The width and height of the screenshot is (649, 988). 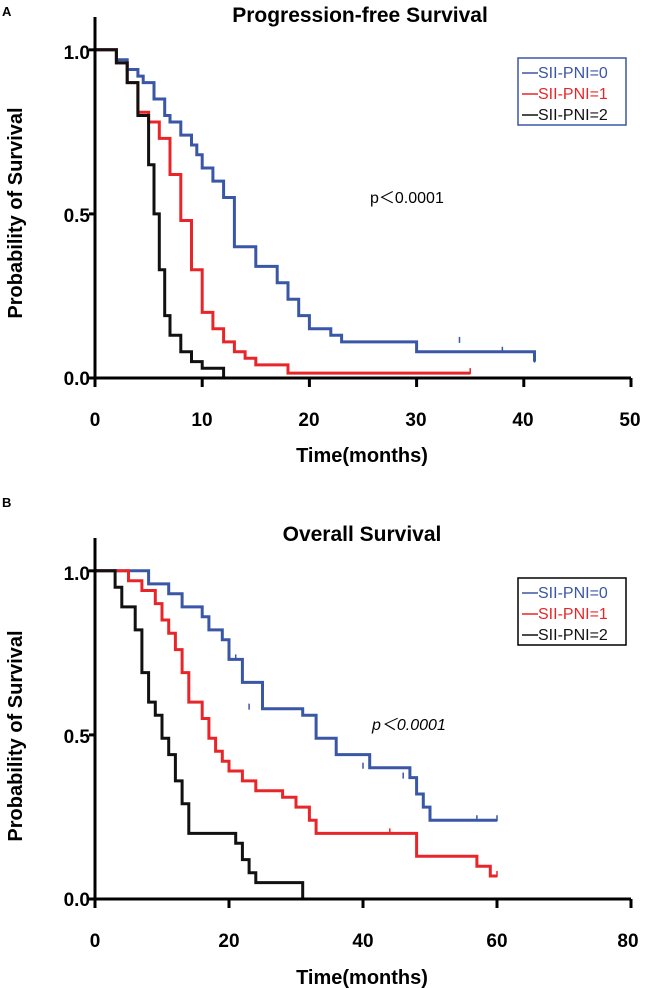 I want to click on panel-b-x-tick-label: 0, so click(x=95, y=941).